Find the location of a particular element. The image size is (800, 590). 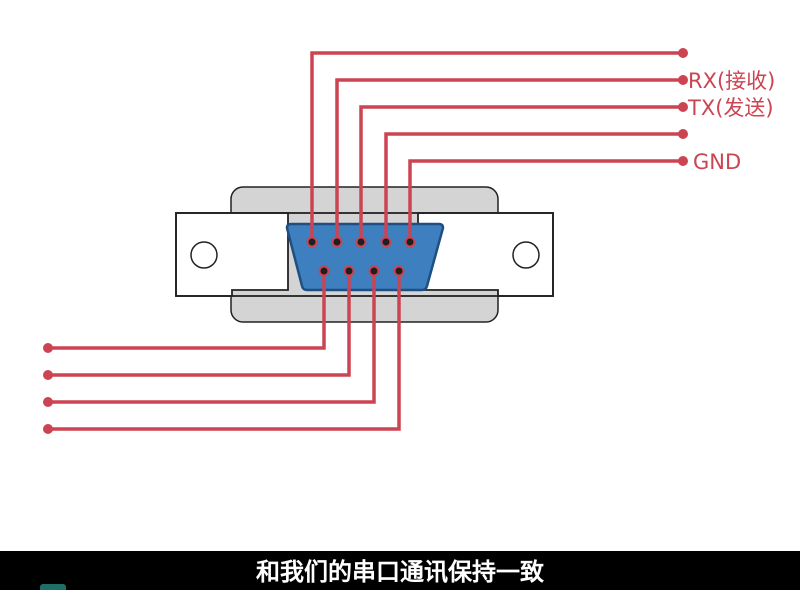

corner-mark is located at coordinates (53, 587).